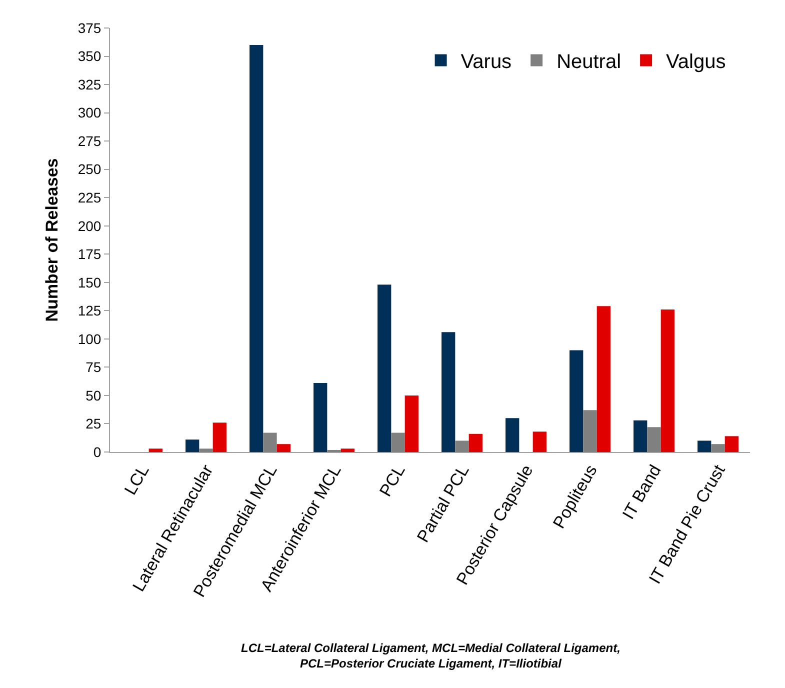 This screenshot has width=785, height=688. What do you see at coordinates (90, 282) in the screenshot?
I see `y-tick-label: 150` at bounding box center [90, 282].